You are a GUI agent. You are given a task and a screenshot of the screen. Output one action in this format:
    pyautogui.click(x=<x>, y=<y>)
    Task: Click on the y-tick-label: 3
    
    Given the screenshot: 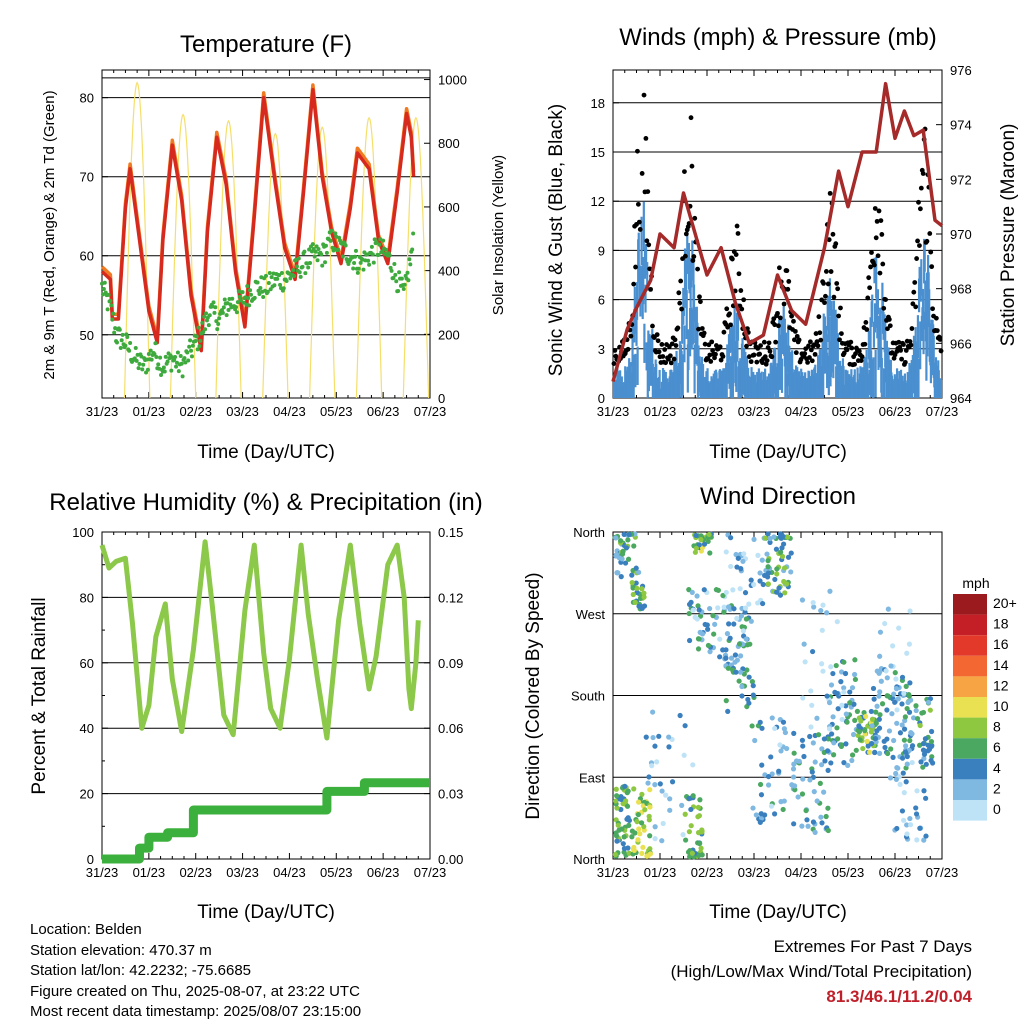 What is the action you would take?
    pyautogui.click(x=601, y=349)
    